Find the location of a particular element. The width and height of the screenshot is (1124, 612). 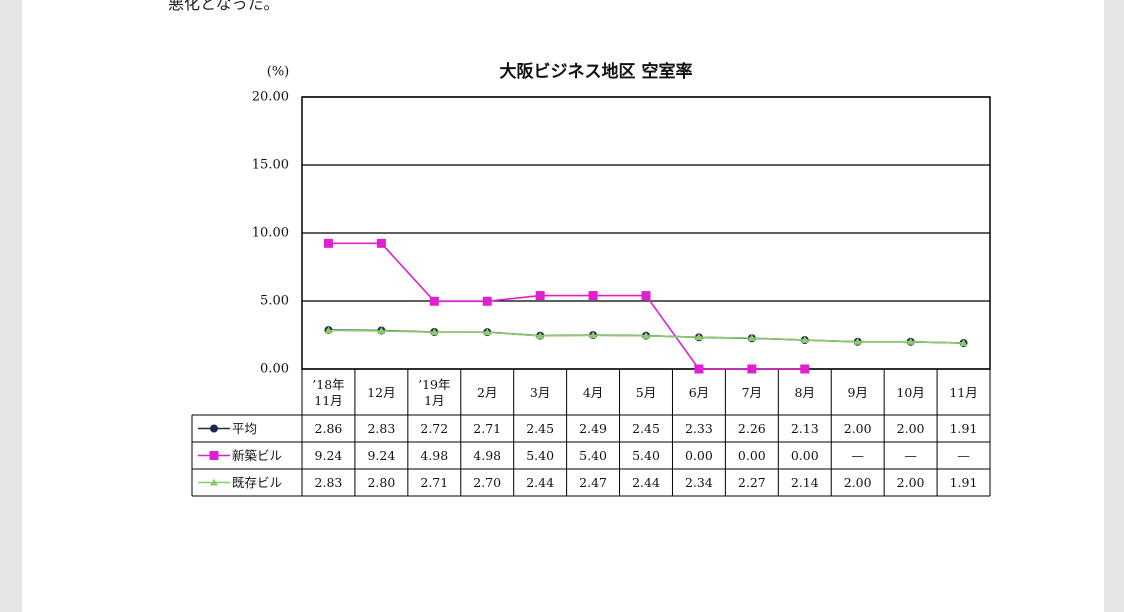

chart-title: 大阪ビジネス地区 空室率 is located at coordinates (596, 71).